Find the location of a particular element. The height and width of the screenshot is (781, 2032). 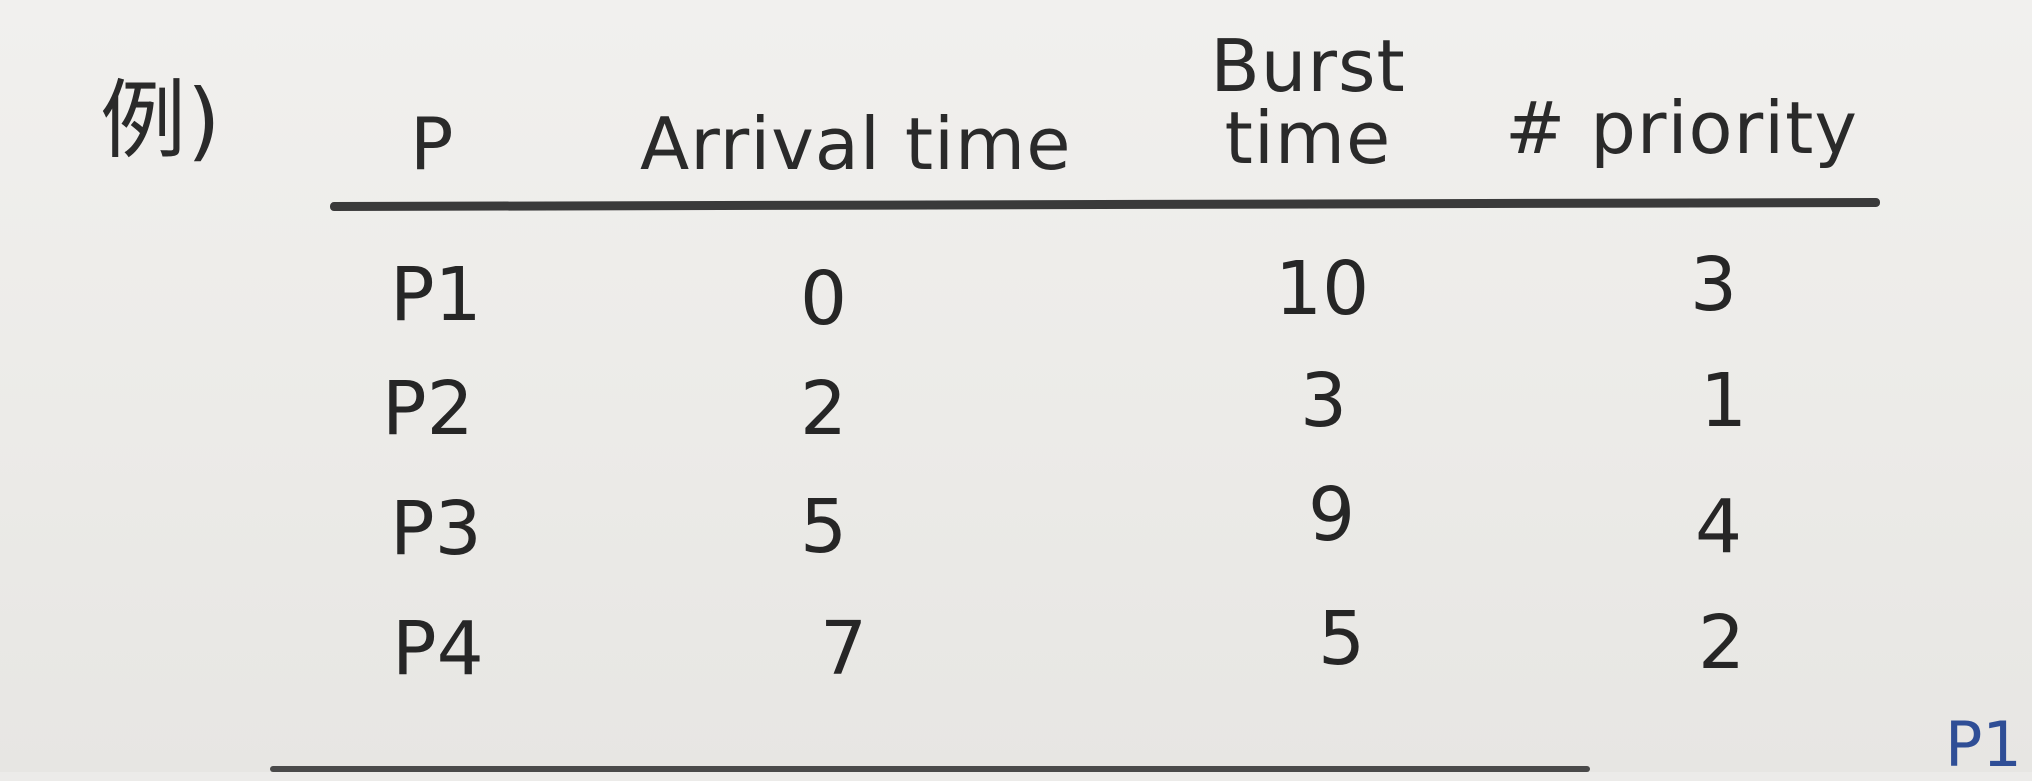

row3-process: P3 is located at coordinates (436, 529).